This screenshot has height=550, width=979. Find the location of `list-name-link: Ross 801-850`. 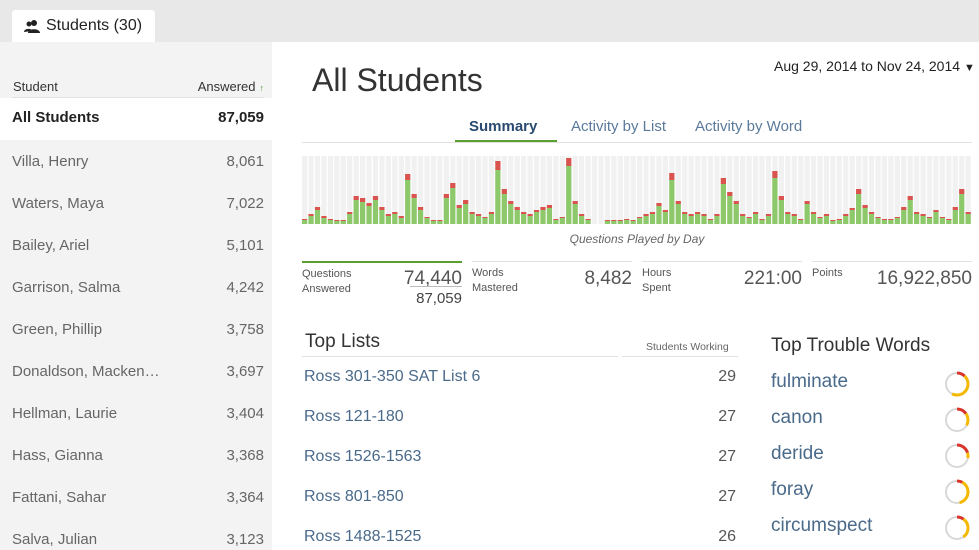

list-name-link: Ross 801-850 is located at coordinates (354, 496).